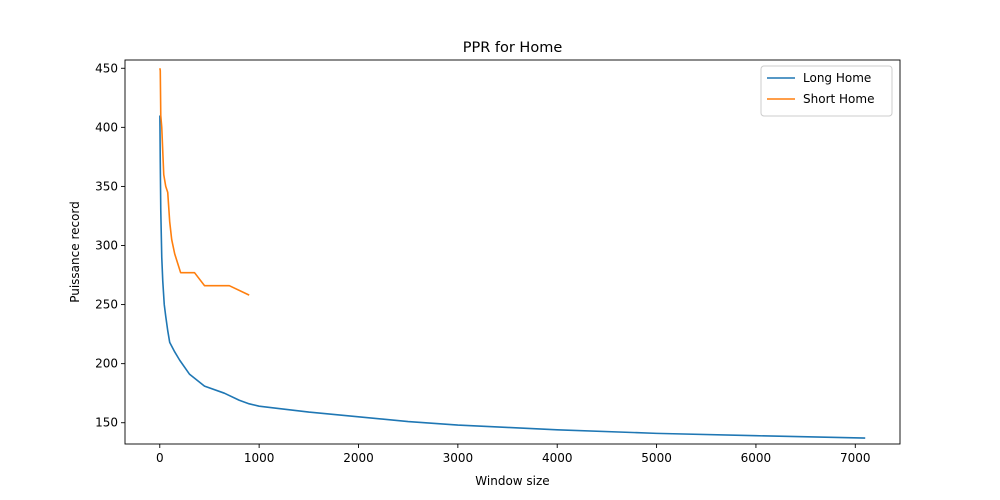 The width and height of the screenshot is (1000, 500). I want to click on y-tick-label: 150, so click(106, 423).